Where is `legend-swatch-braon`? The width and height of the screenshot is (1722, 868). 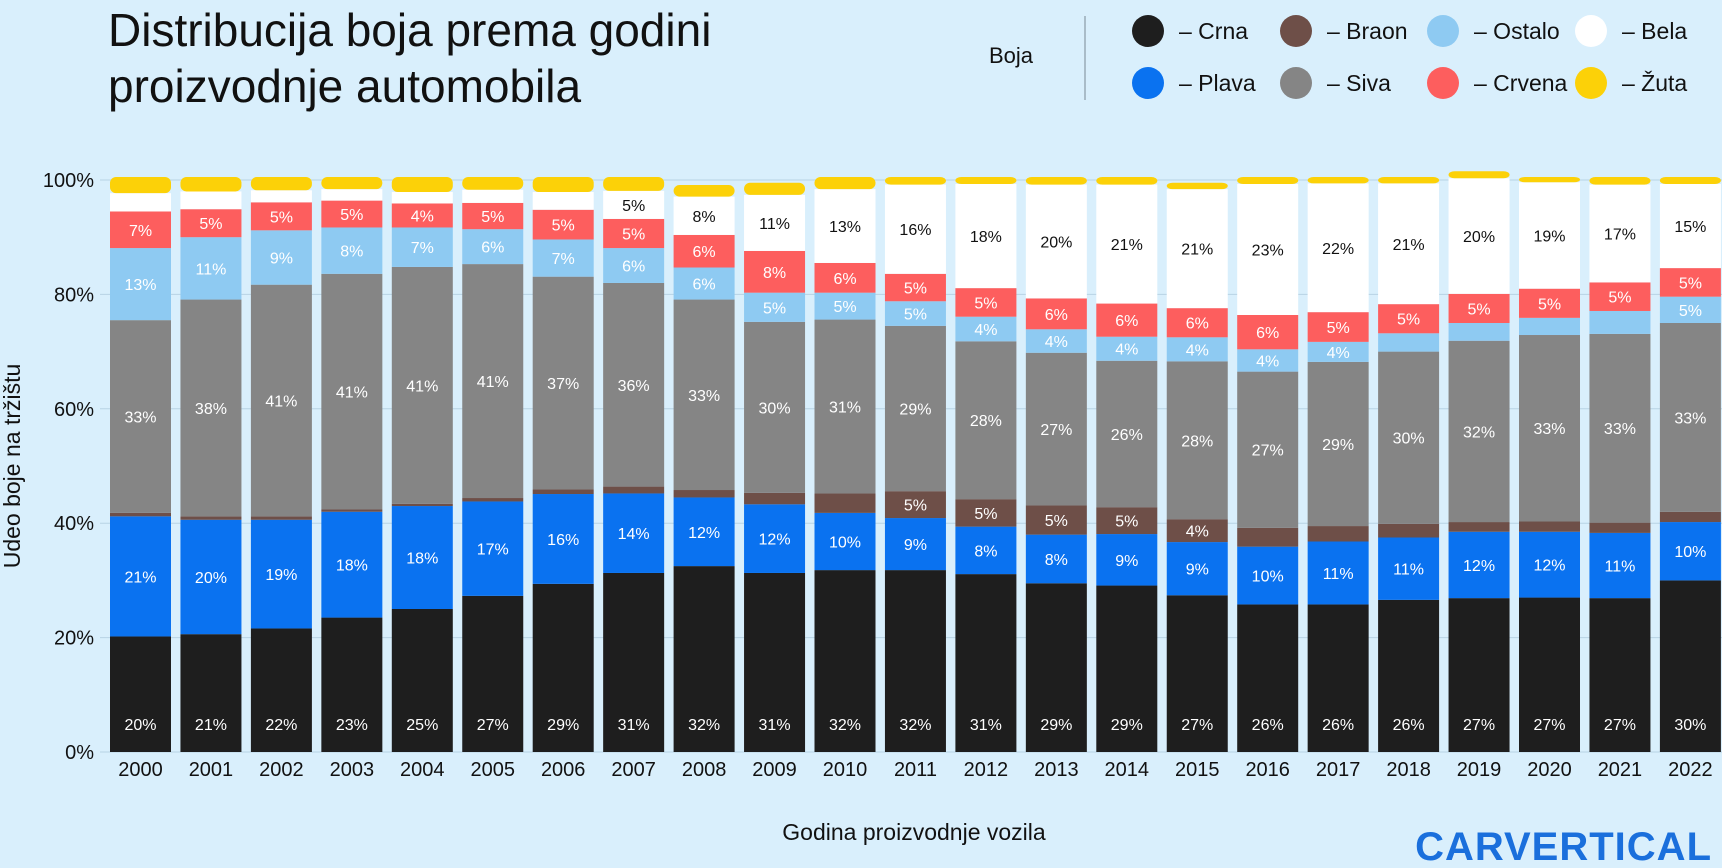 legend-swatch-braon is located at coordinates (1296, 31).